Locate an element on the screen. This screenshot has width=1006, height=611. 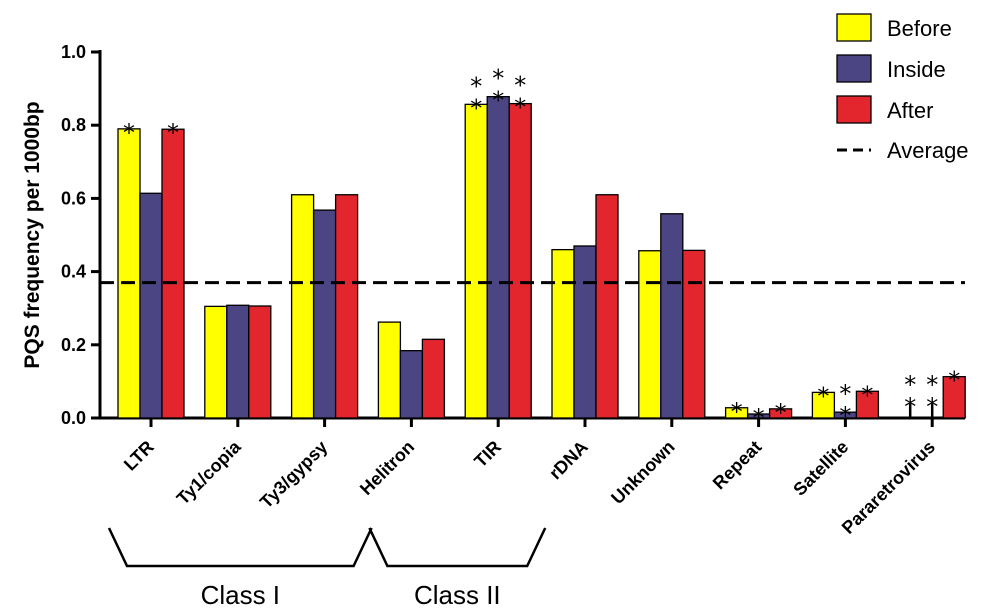
y-tick-label: 0.6 is located at coordinates (73, 198).